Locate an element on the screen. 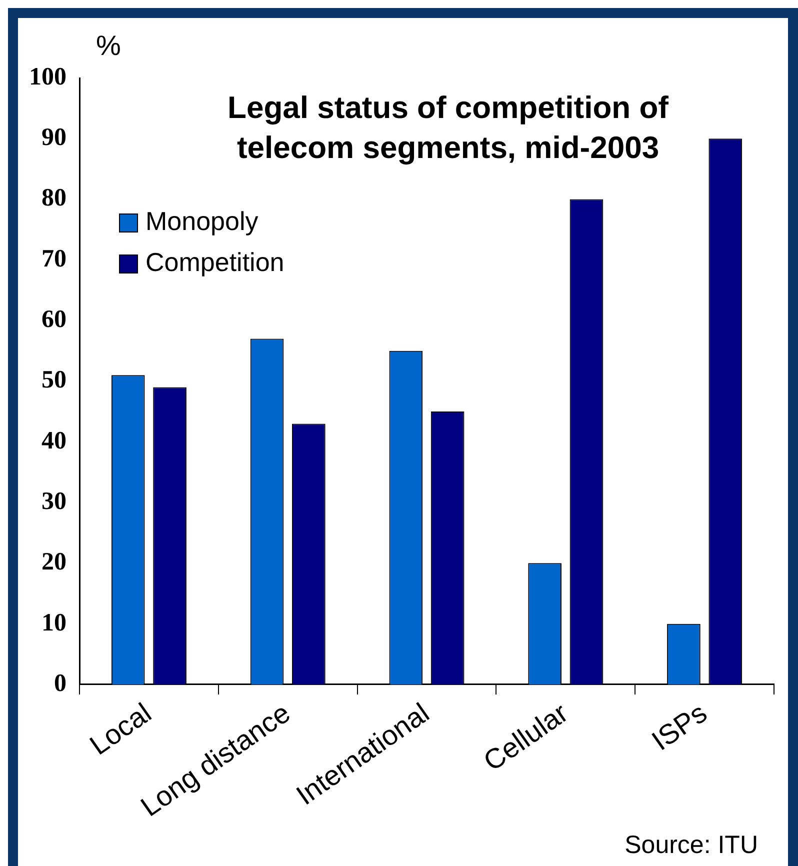 The height and width of the screenshot is (866, 798). y-tick-label: 80 is located at coordinates (54, 198).